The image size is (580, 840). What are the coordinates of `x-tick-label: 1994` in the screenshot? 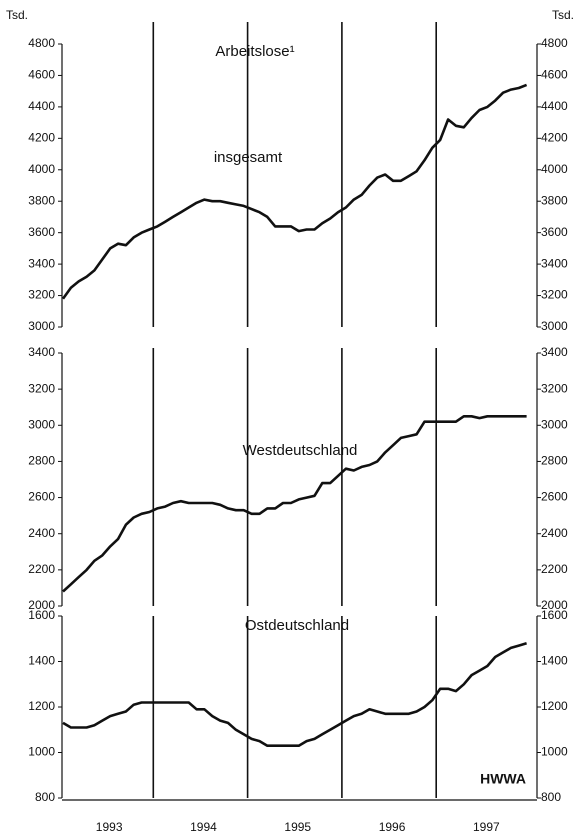 It's located at (203, 827).